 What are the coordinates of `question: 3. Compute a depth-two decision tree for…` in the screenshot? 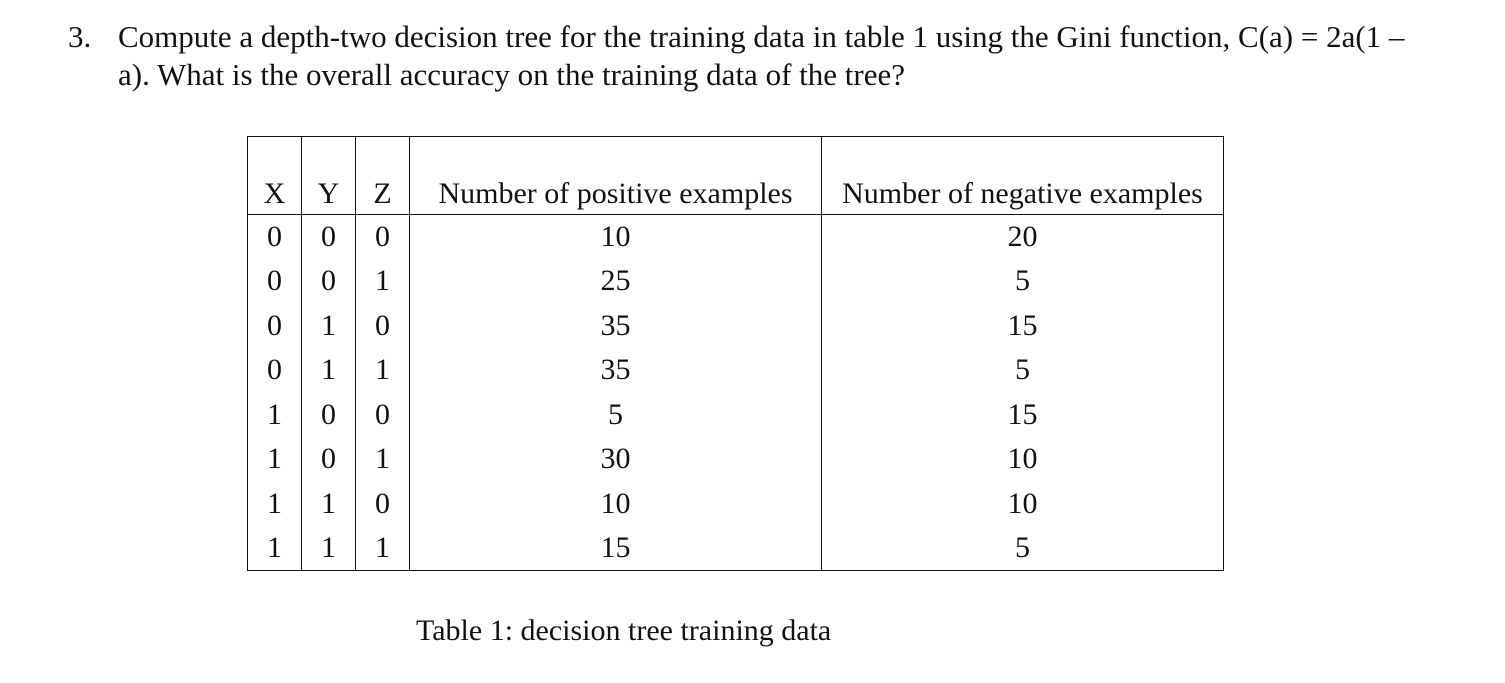 It's located at (768, 56).